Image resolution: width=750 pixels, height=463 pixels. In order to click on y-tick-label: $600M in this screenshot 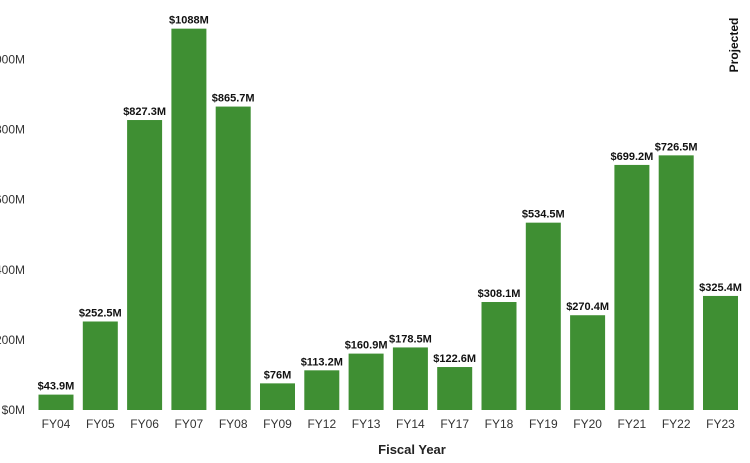, I will do `click(12, 200)`.